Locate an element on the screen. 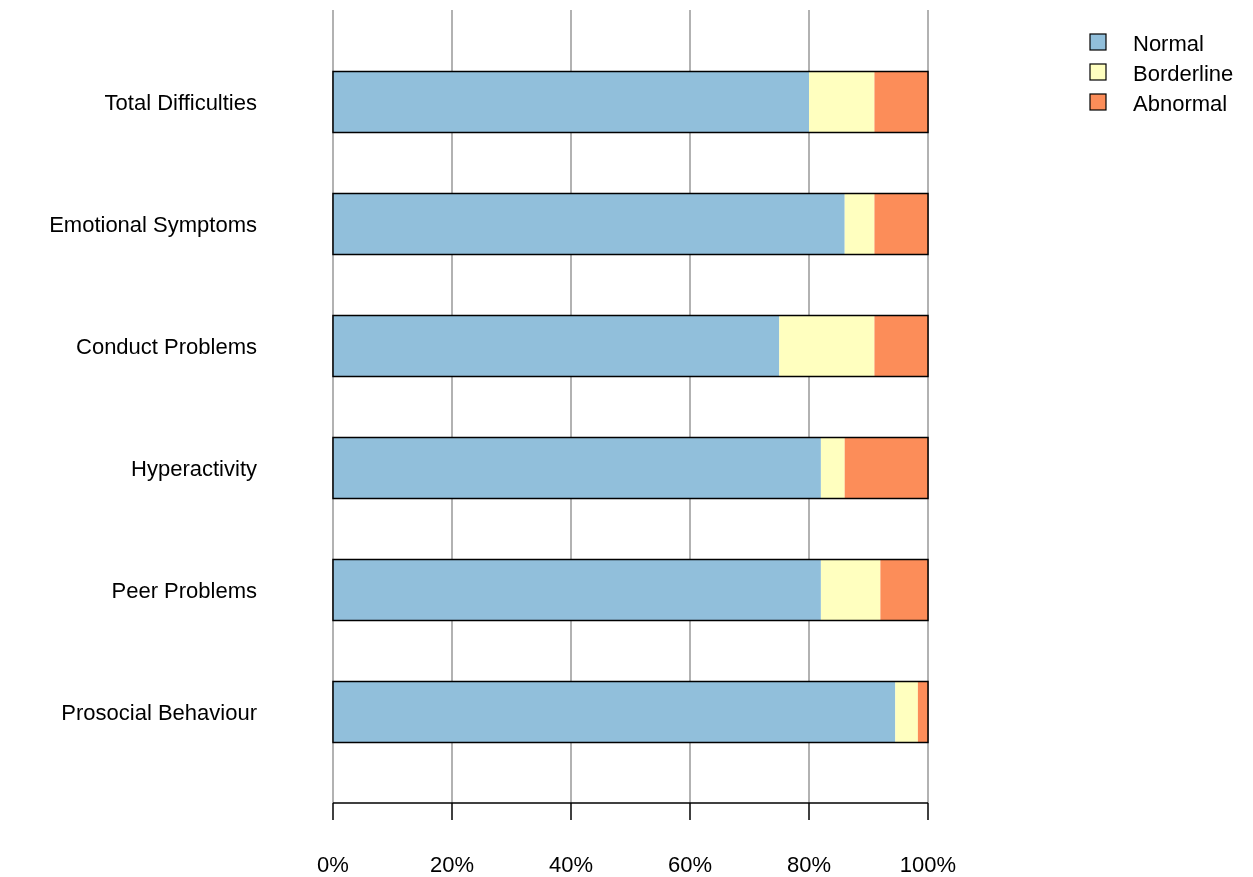 This screenshot has width=1253, height=877. x-tick-label: 60% is located at coordinates (690, 864).